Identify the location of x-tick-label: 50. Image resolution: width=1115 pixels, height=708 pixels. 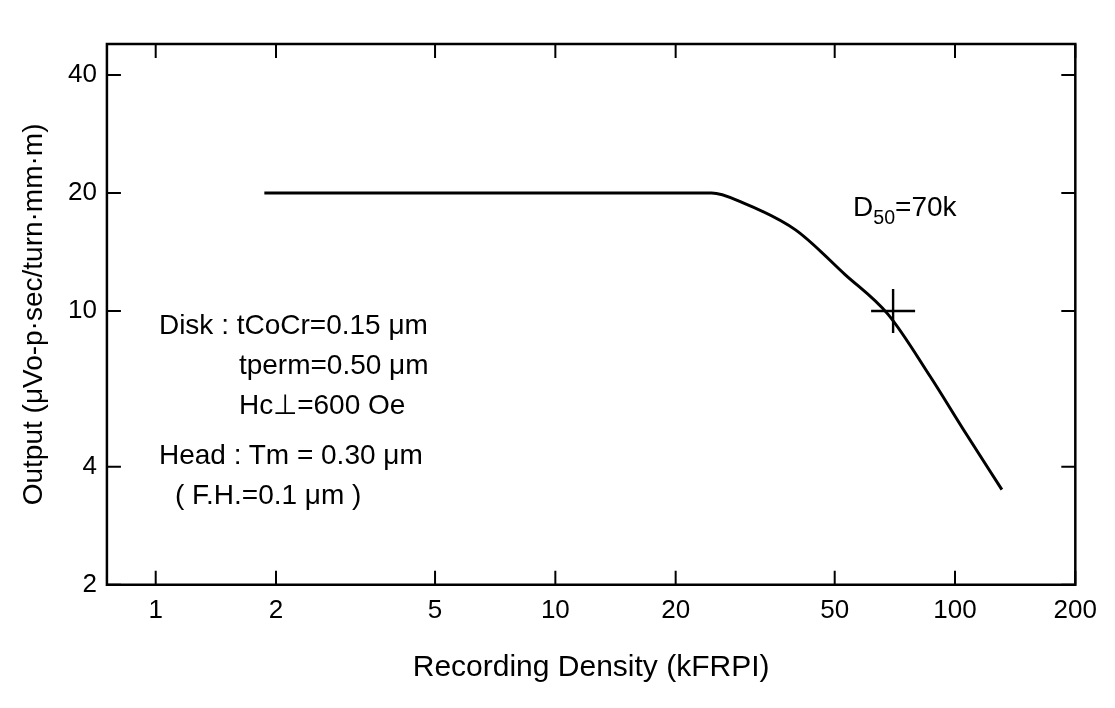
(835, 608).